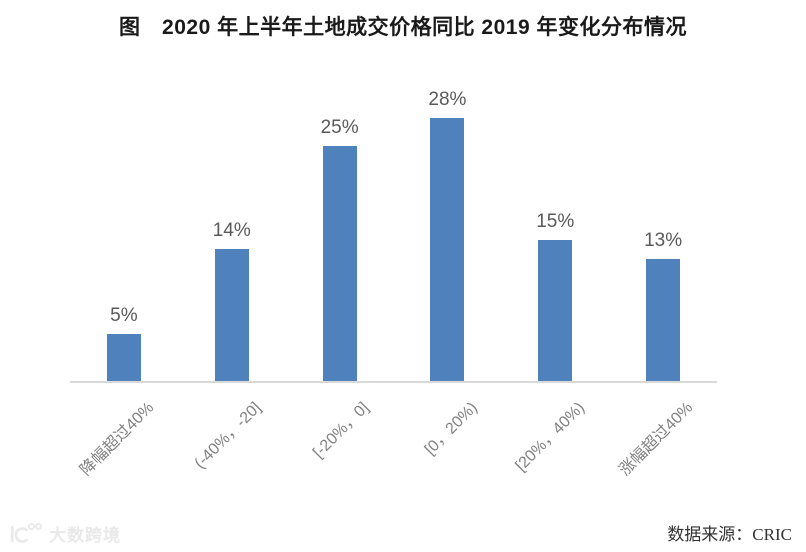  What do you see at coordinates (729, 534) in the screenshot?
I see `data-source-note: 数据来源：CRIC` at bounding box center [729, 534].